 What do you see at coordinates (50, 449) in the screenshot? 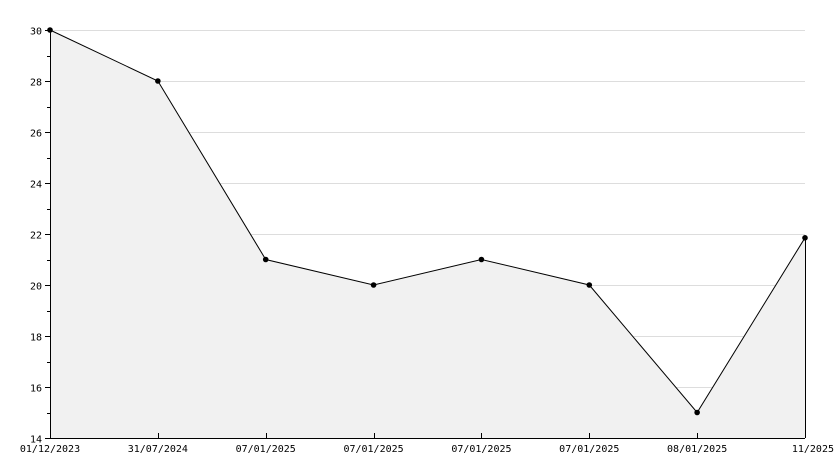
I see `x-tick-label: 01/12/2023` at bounding box center [50, 449].